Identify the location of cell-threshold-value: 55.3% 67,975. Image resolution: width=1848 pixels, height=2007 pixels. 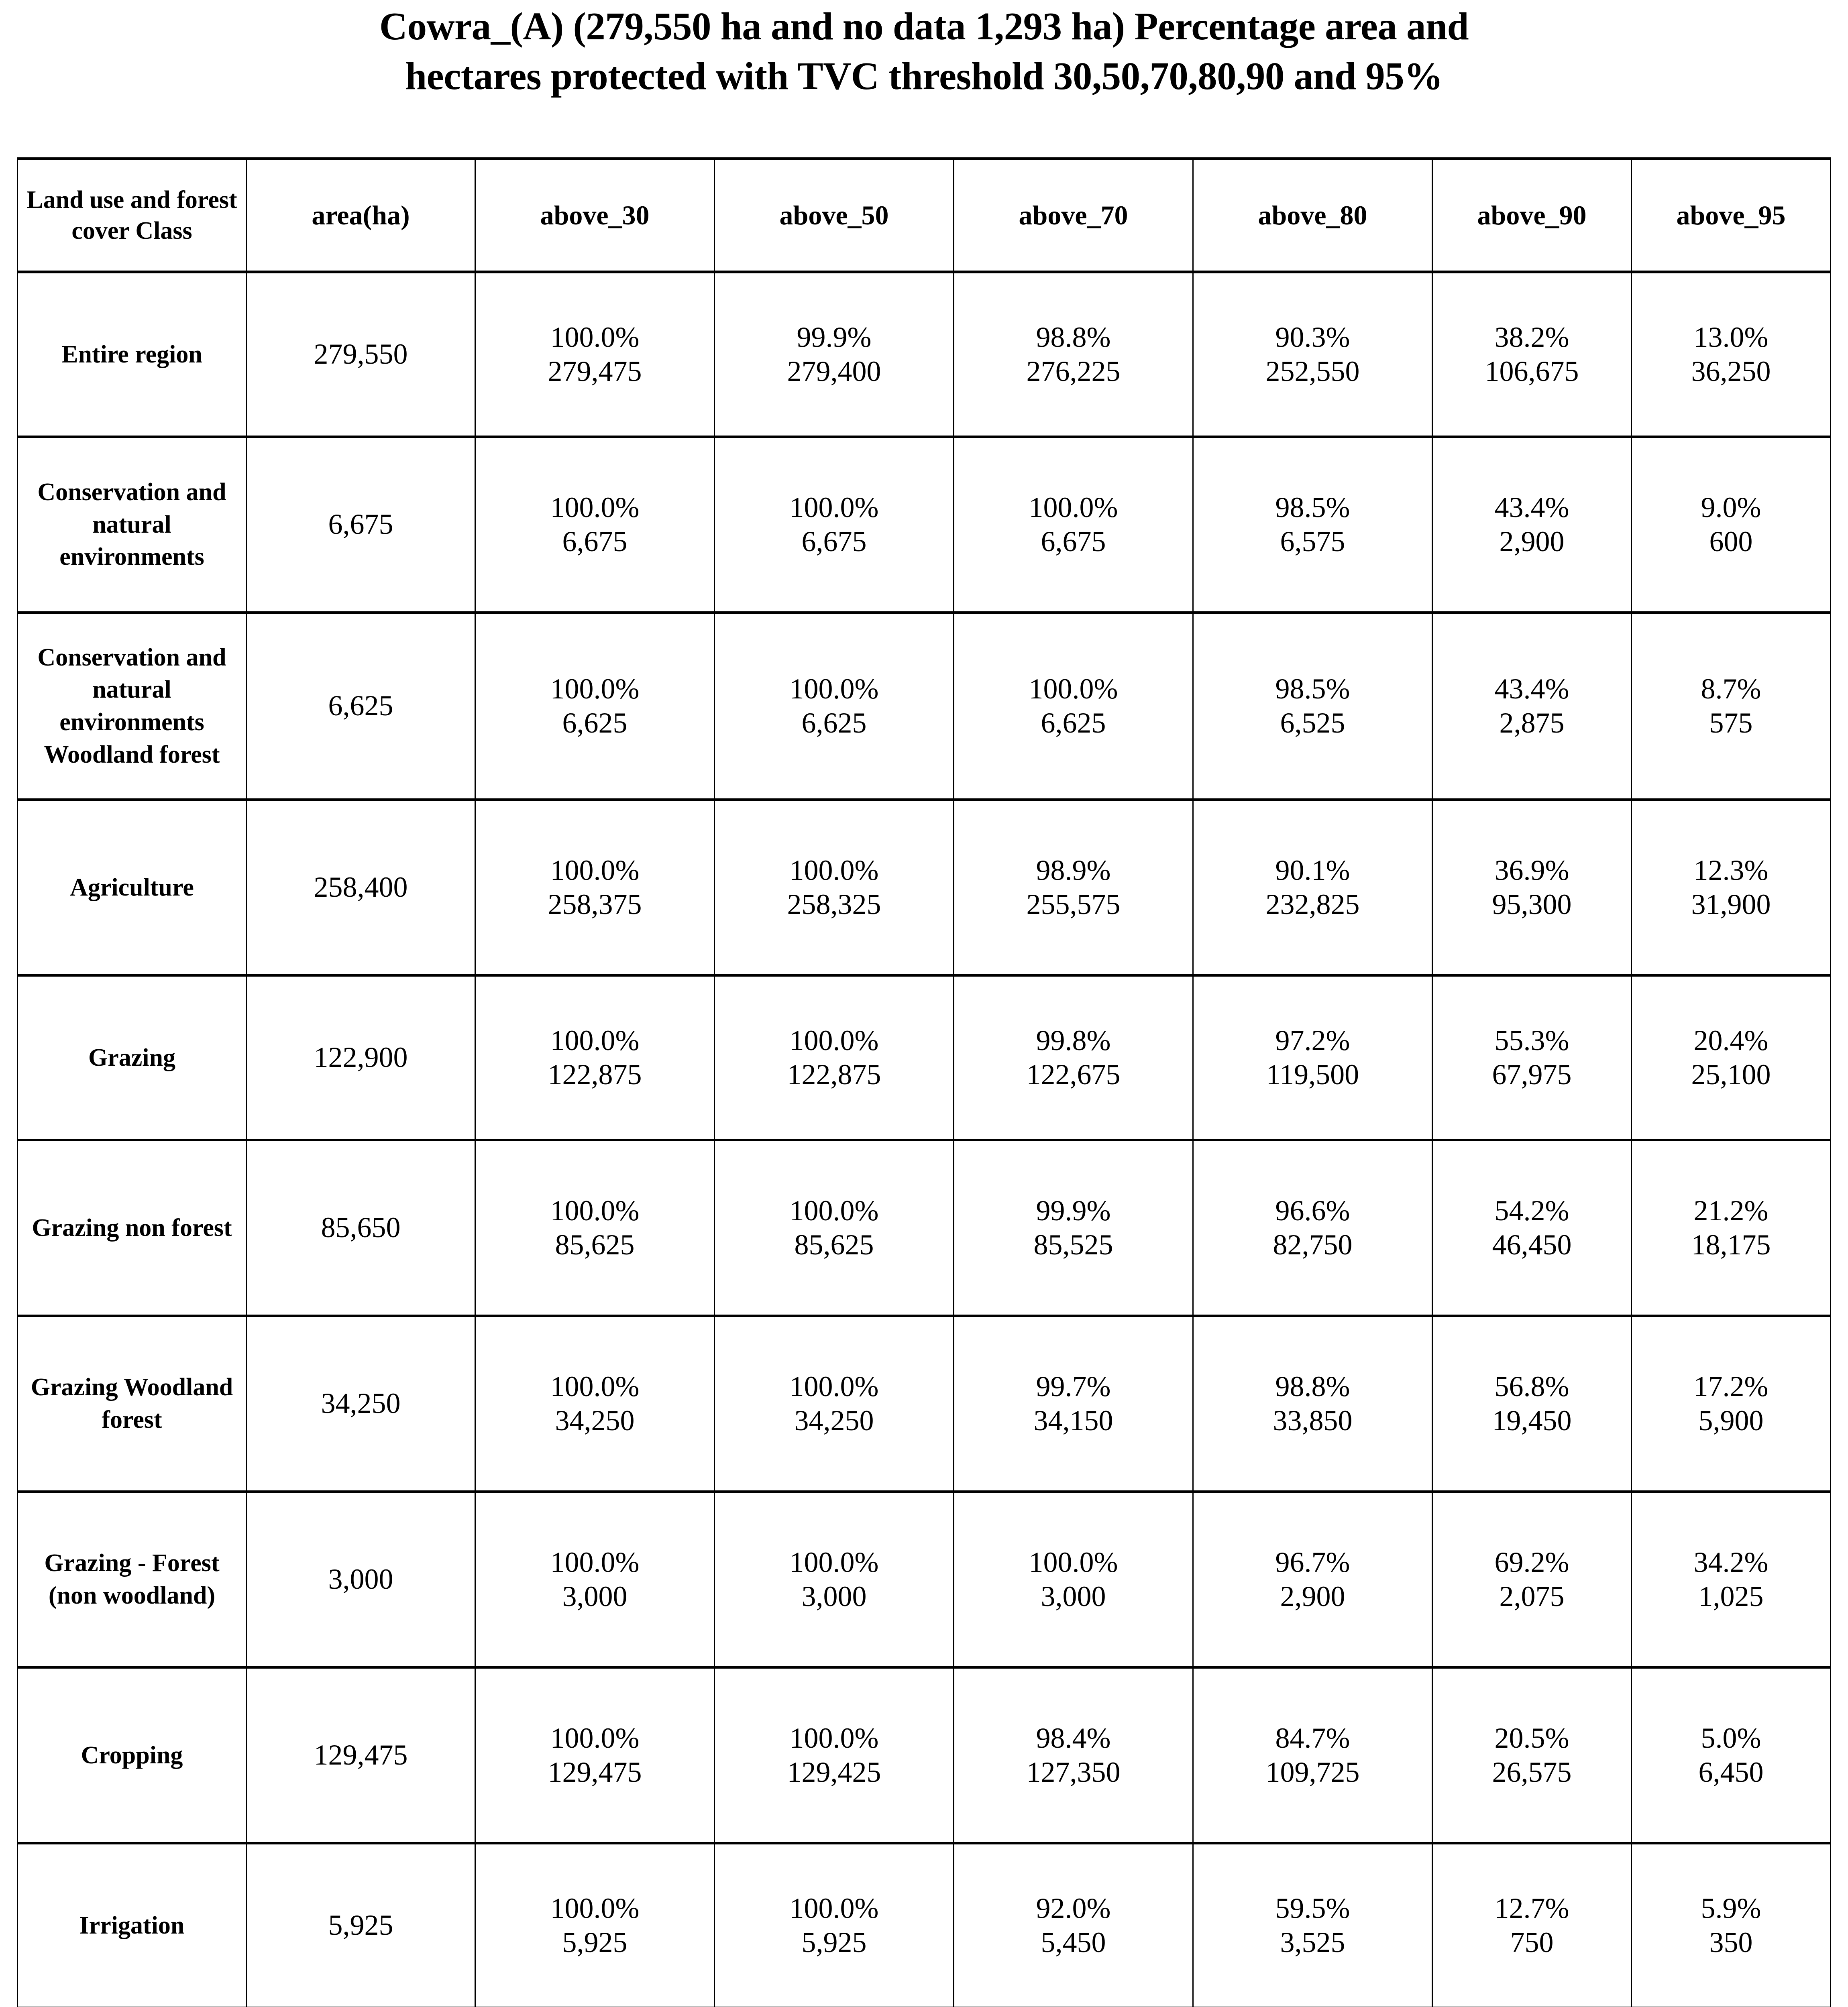
(1532, 1057).